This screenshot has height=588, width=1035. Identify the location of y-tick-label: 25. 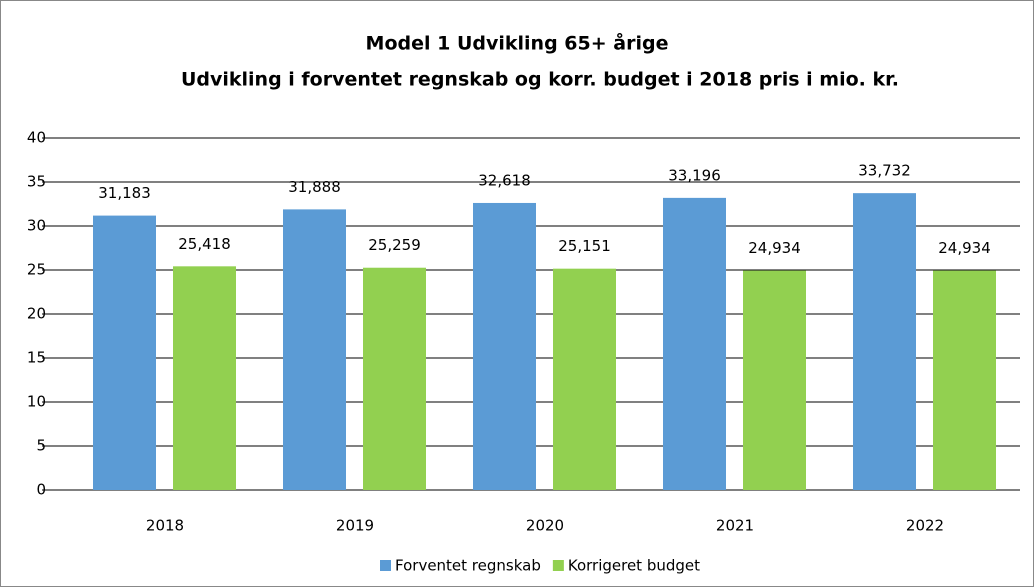
(36, 270).